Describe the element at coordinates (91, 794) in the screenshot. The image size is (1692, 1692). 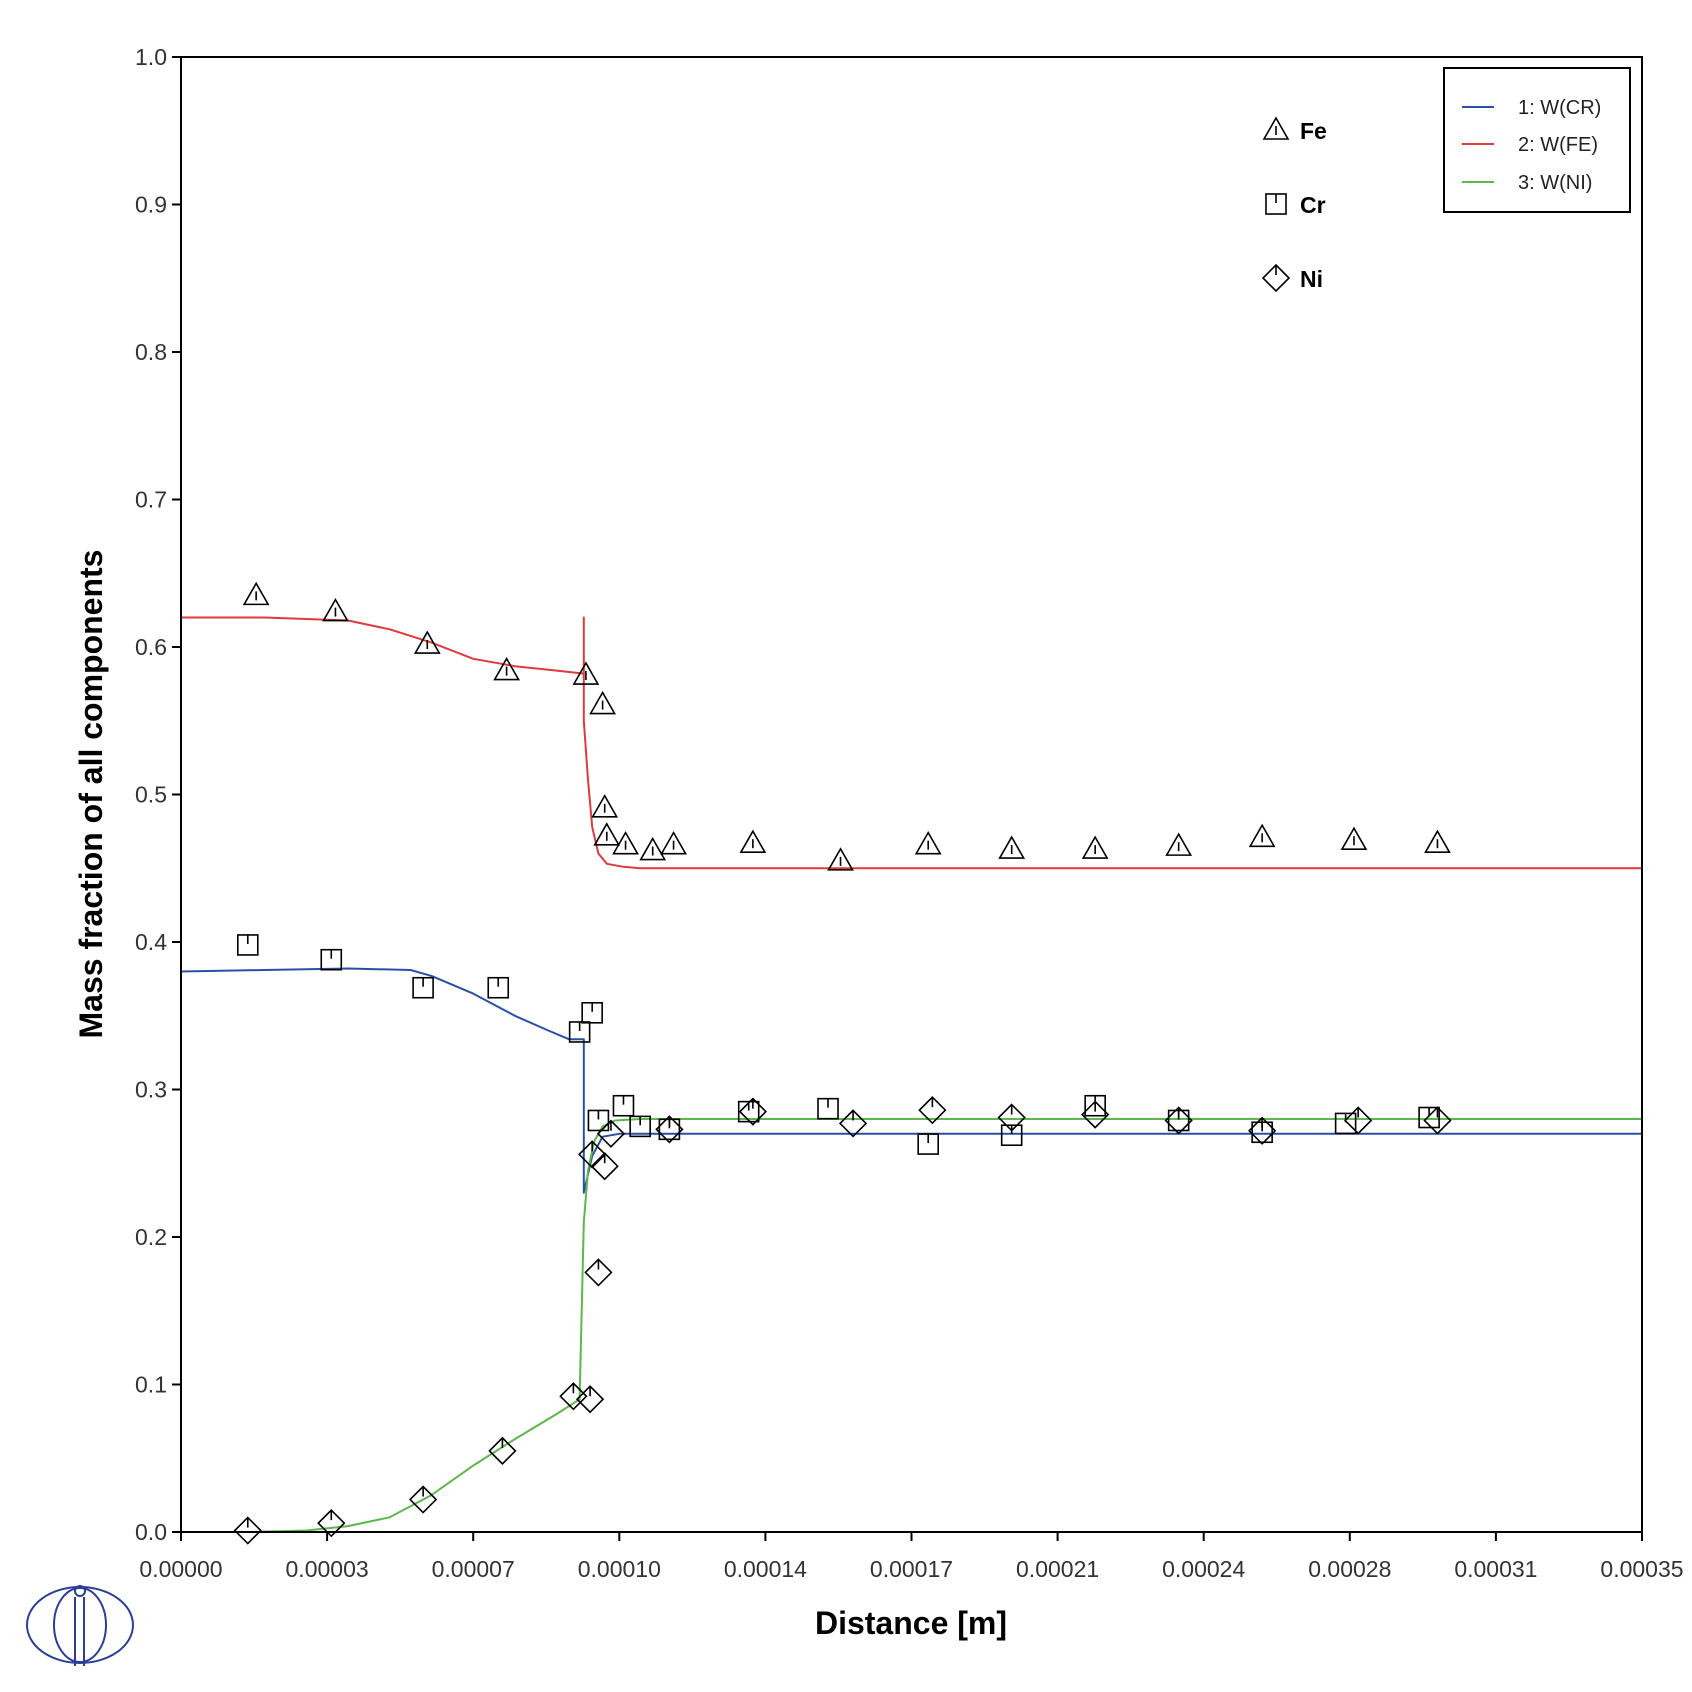
I see `y-axis-title: Mass fraction of all components` at that location.